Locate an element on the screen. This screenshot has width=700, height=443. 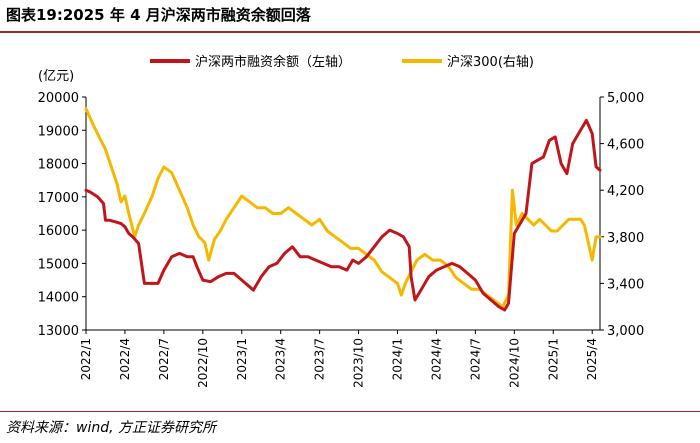
y-right-tick-label: 4,200 is located at coordinates (625, 191).